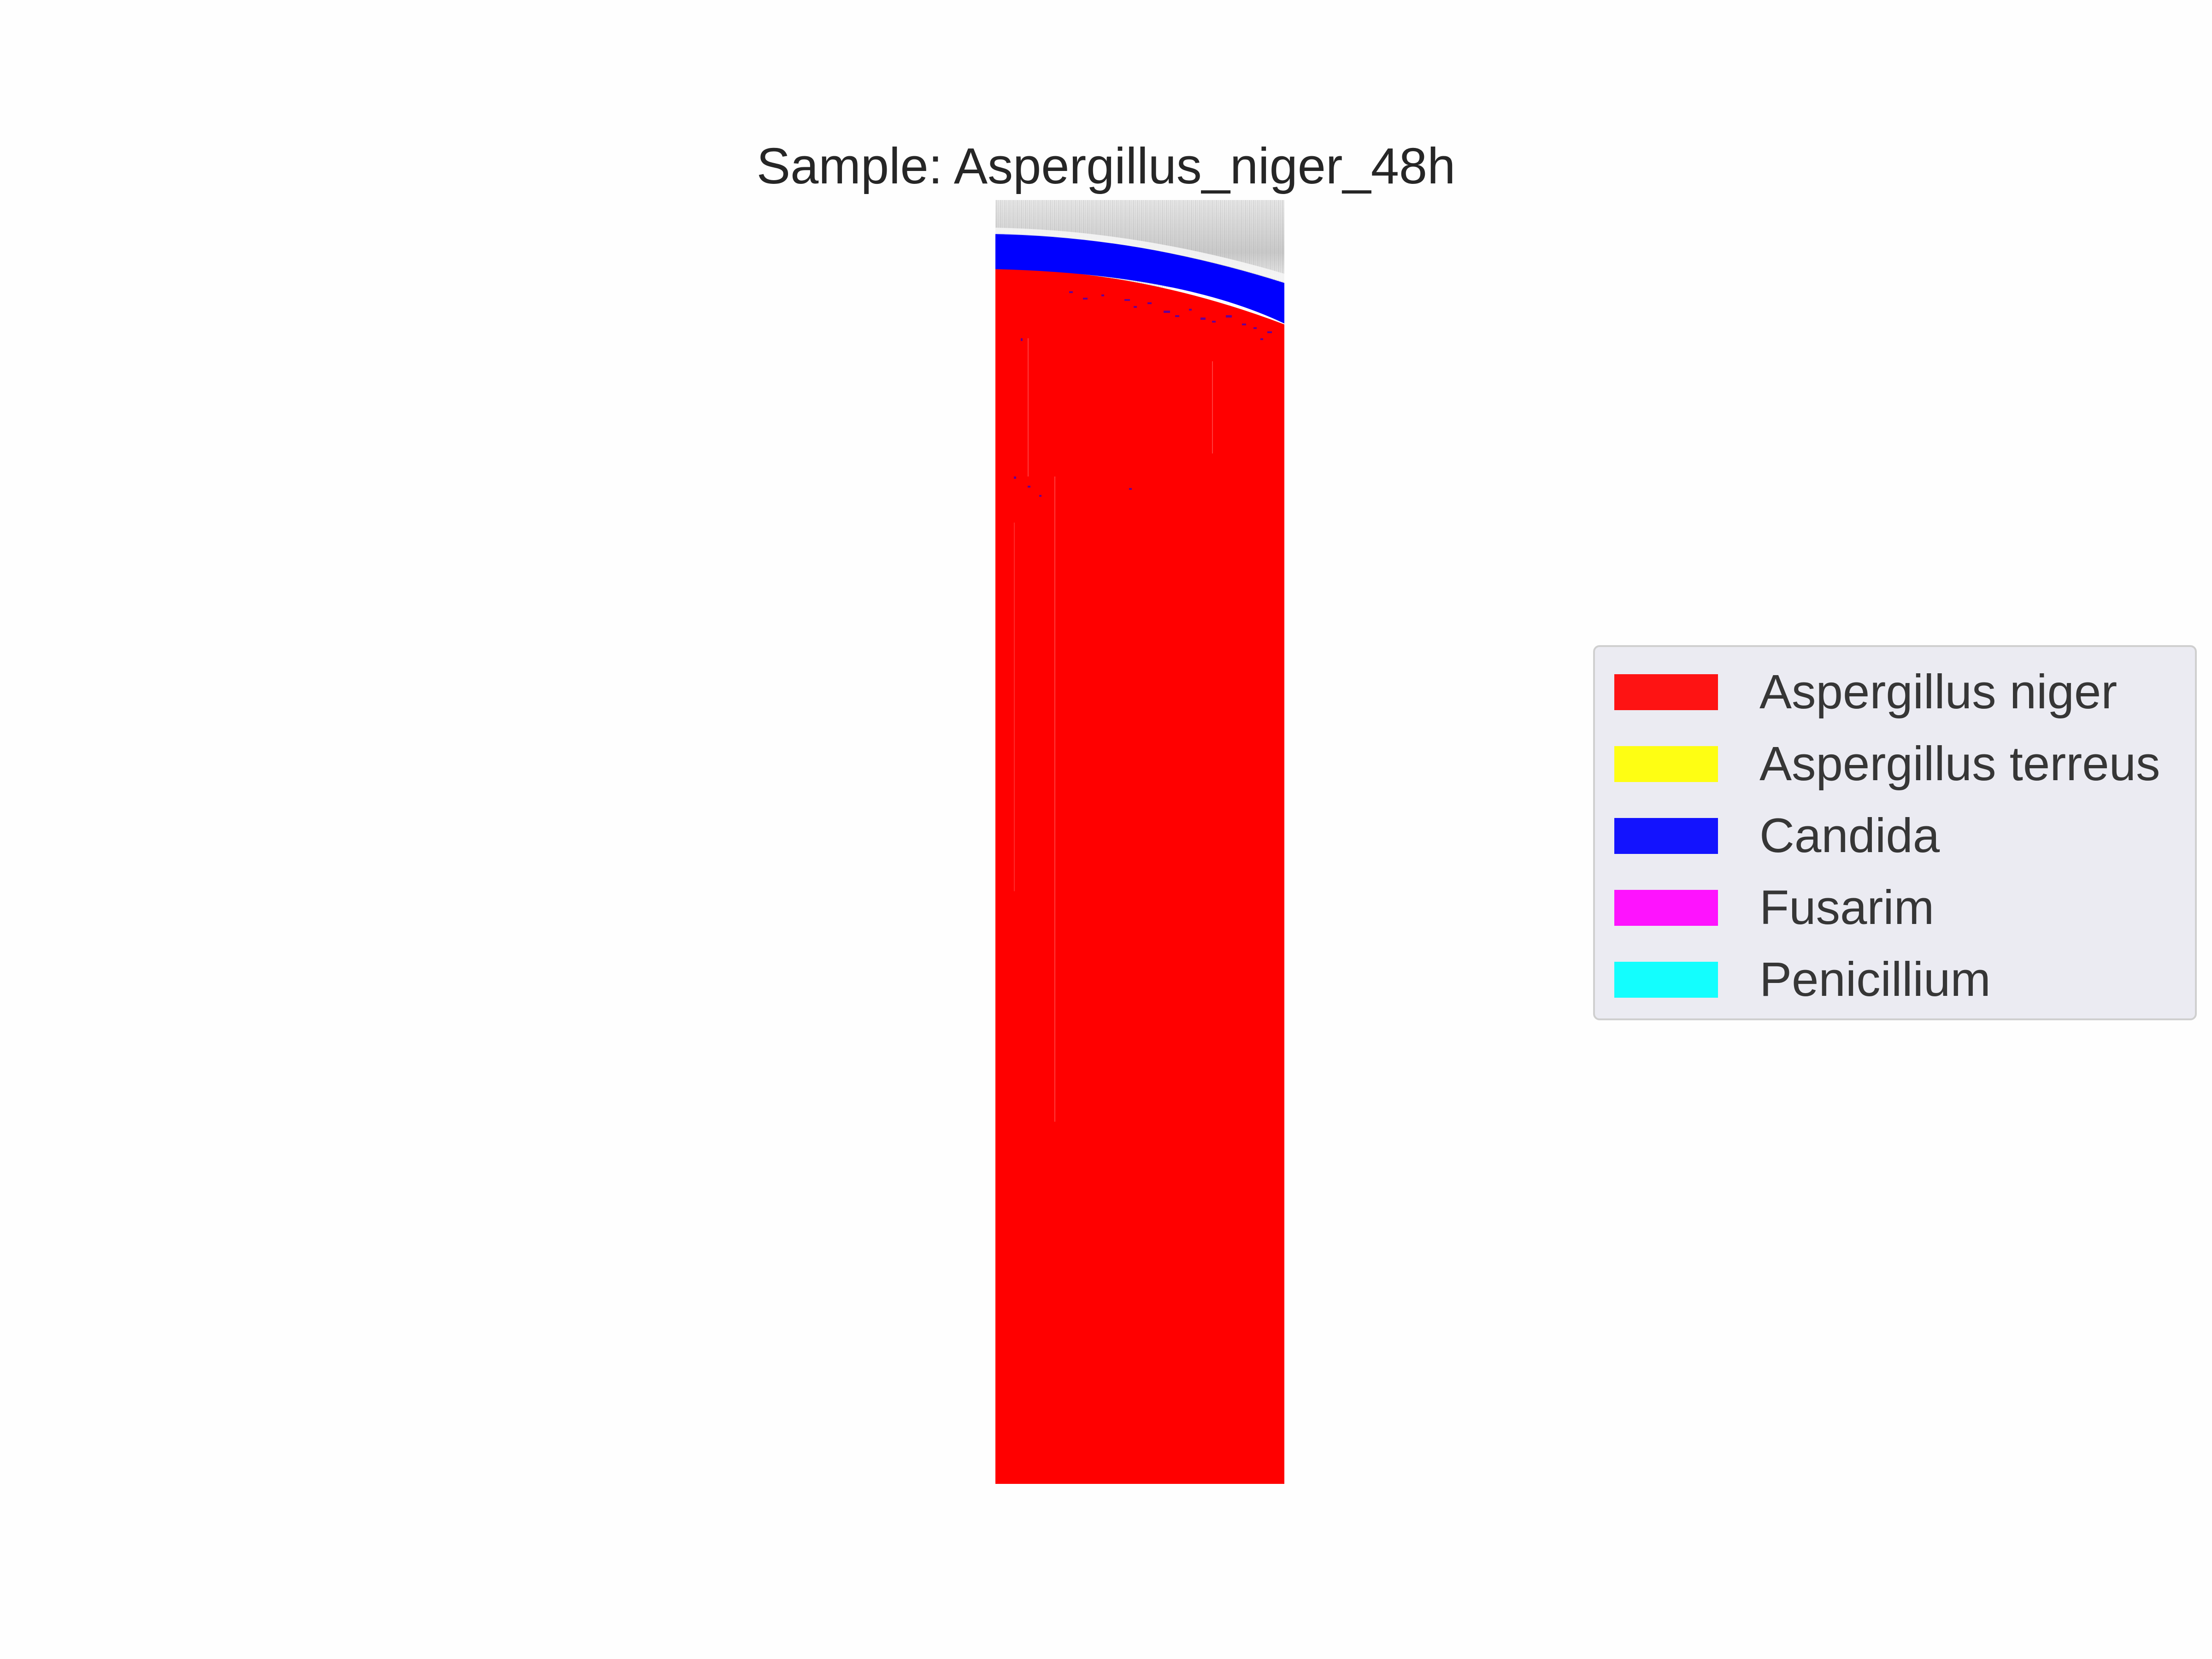 The image size is (2212, 1659). Describe the element at coordinates (1106, 166) in the screenshot. I see `figure-title: Sample: Aspergillus_niger_48h` at that location.